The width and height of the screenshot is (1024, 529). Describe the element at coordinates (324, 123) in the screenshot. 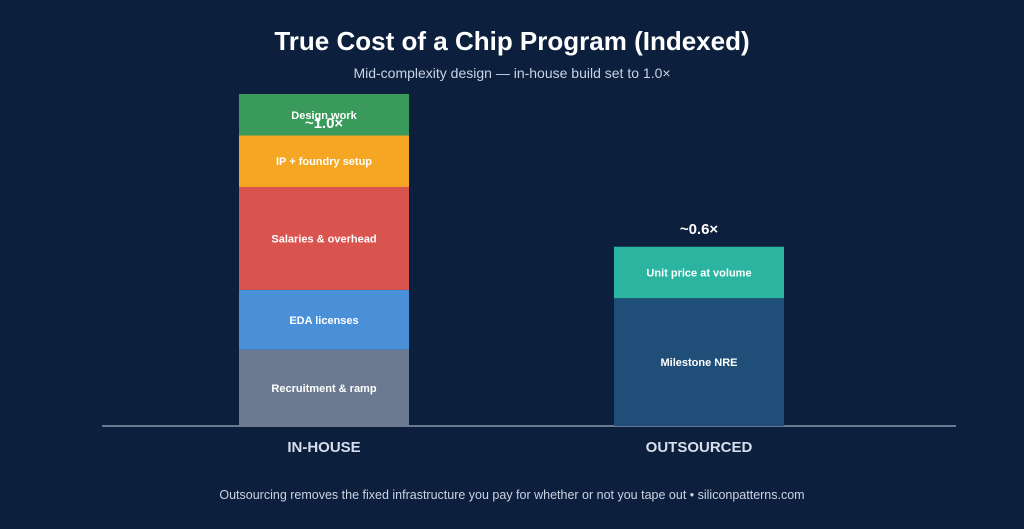

I see `bar-total-label-inhouse: ~1.0×` at that location.